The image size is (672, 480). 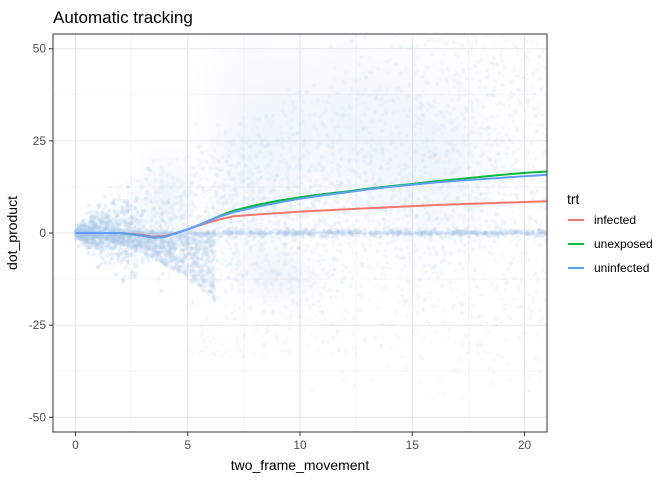 I want to click on scatter-haze, so click(x=277, y=277).